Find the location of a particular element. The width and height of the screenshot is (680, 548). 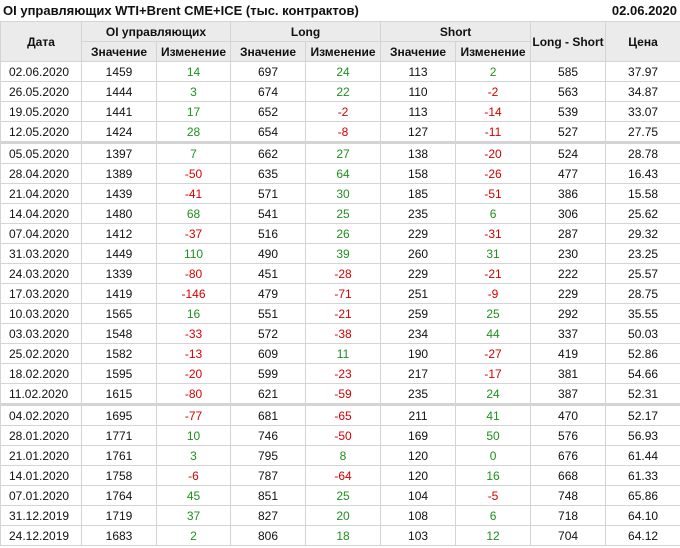

header-date: Дата is located at coordinates (41, 41).